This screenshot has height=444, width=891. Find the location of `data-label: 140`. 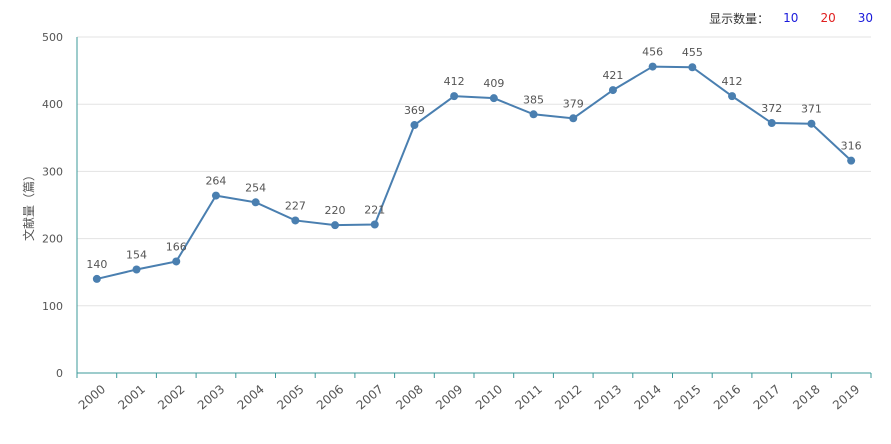

data-label: 140 is located at coordinates (96, 264).